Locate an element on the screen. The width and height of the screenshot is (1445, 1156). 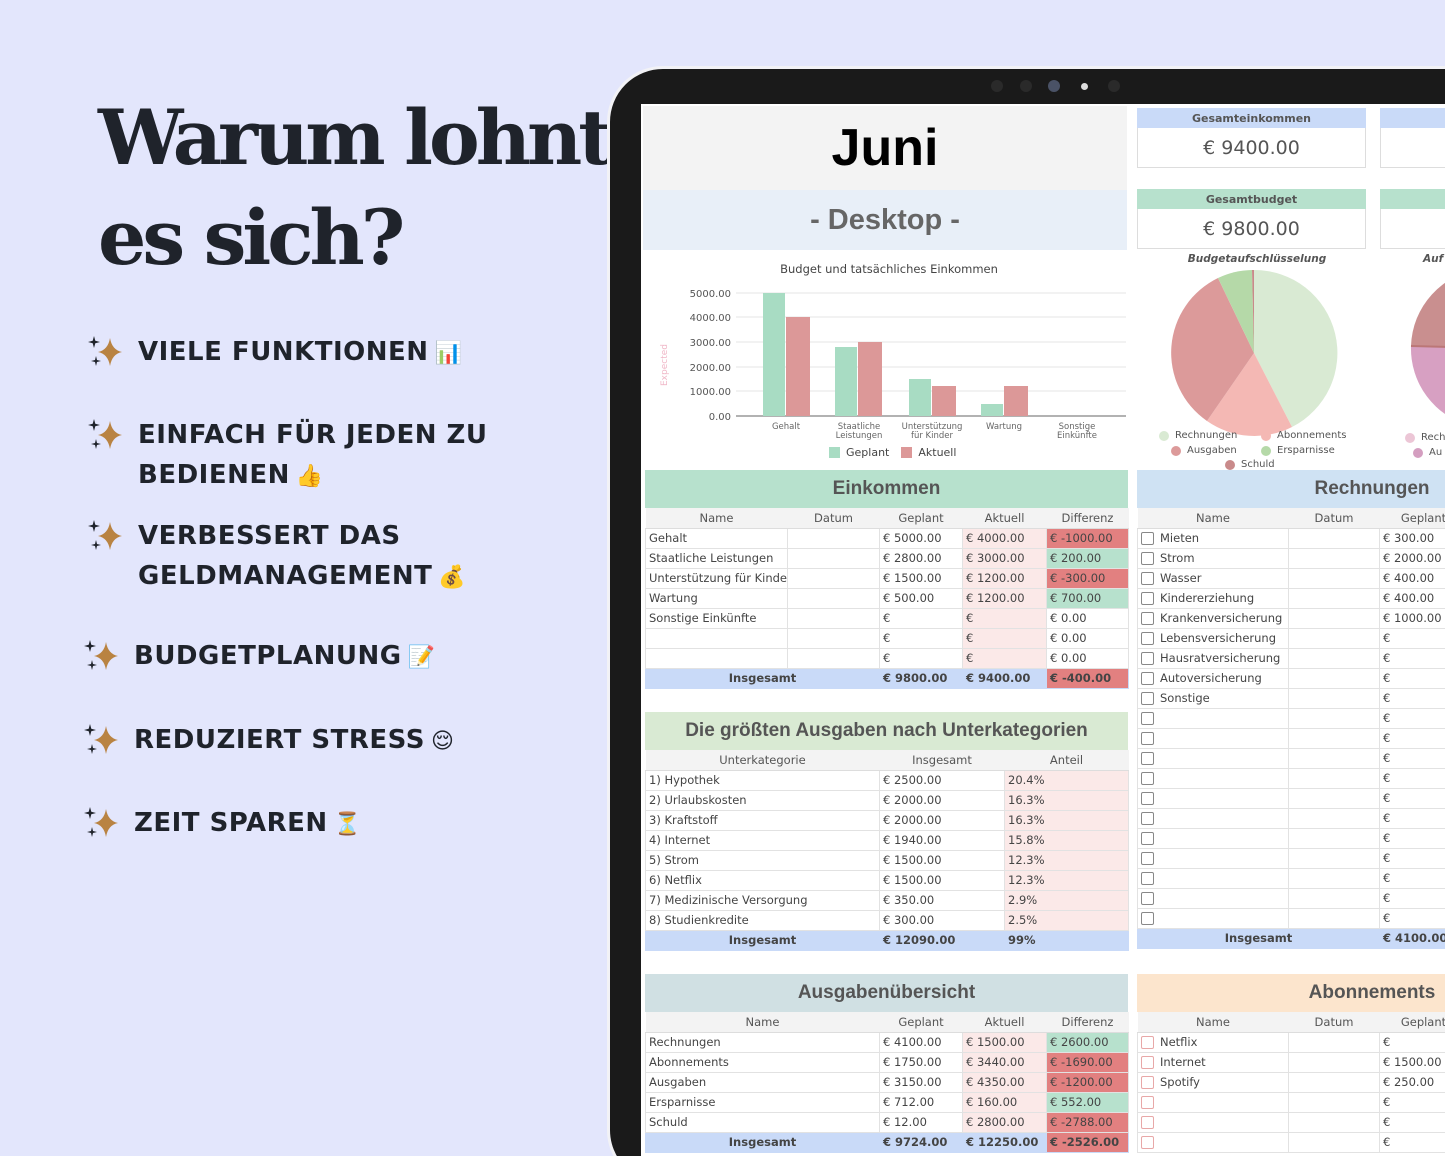
cell-planned: € 400.00 is located at coordinates (1412, 598).